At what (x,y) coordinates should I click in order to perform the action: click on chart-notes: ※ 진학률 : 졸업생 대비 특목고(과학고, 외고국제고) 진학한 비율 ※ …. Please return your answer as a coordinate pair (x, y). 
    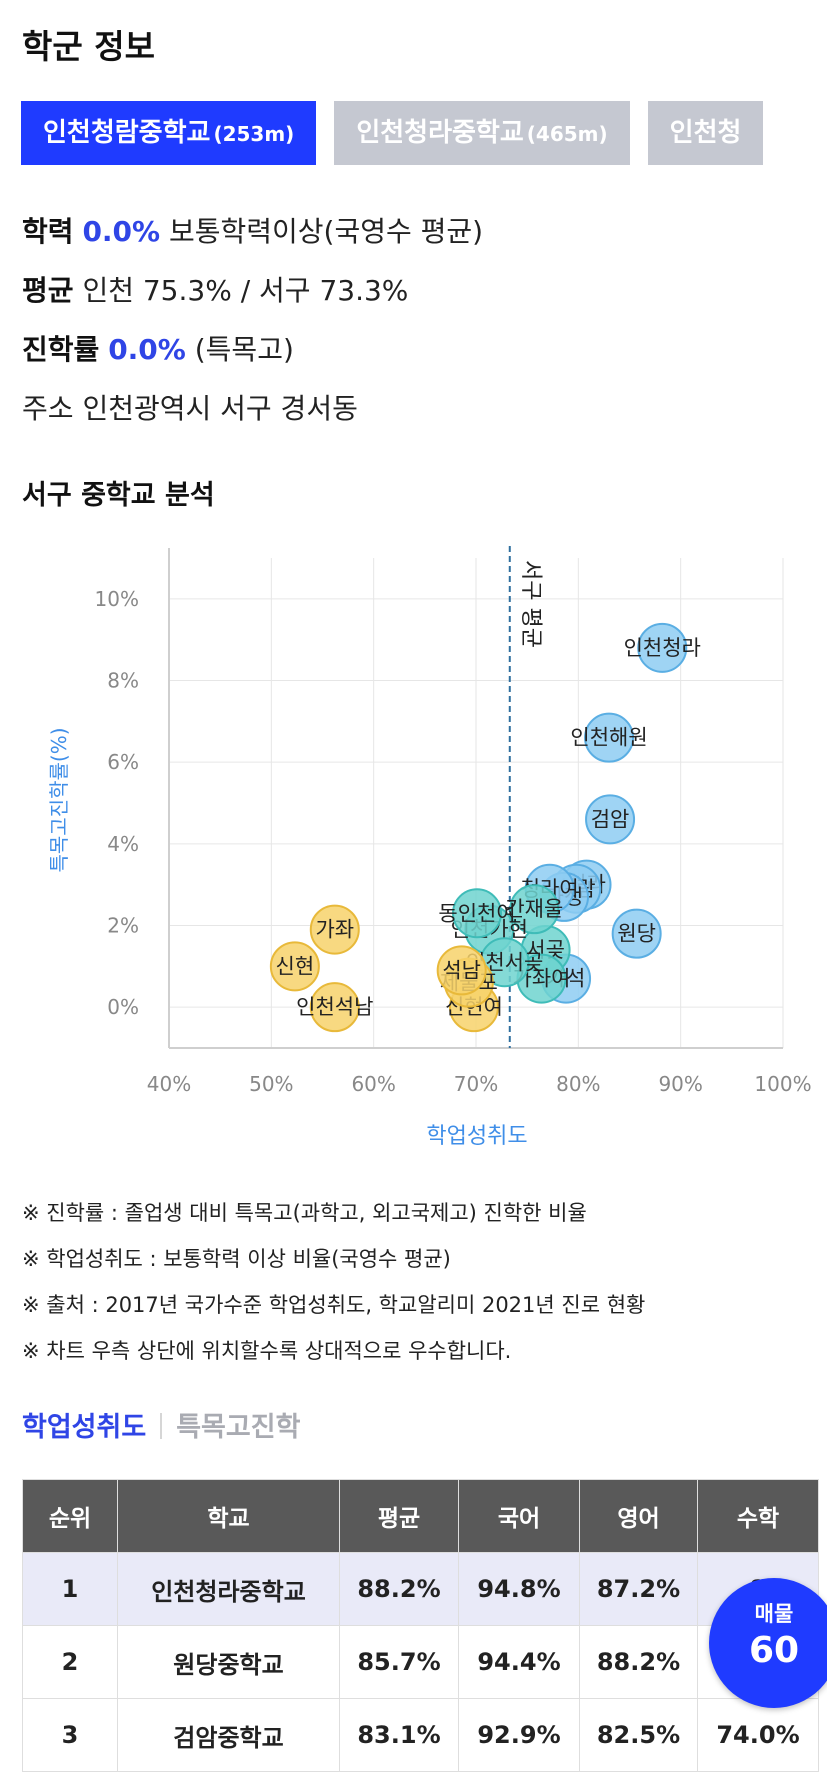
    Looking at the image, I should click on (333, 1282).